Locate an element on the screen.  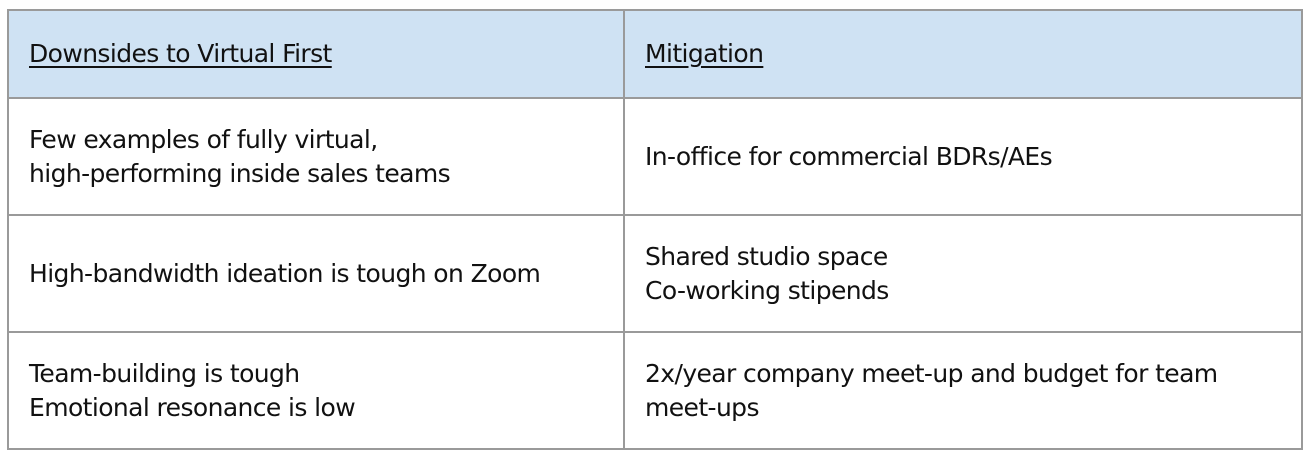
downside-cell: High-bandwidth ideation is tough on Zoom is located at coordinates (316, 273).